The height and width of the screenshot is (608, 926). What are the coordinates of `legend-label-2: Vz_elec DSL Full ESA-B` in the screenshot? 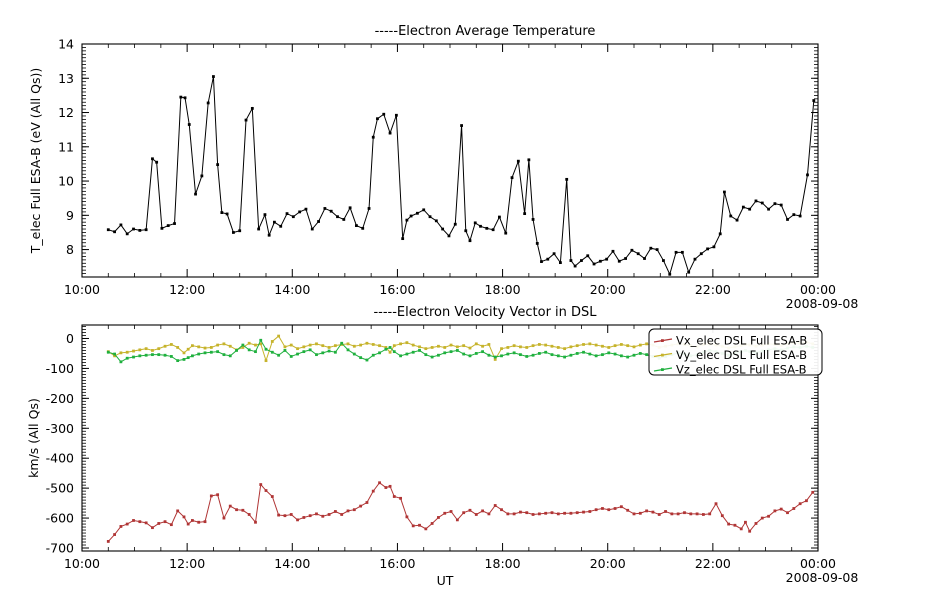 It's located at (741, 370).